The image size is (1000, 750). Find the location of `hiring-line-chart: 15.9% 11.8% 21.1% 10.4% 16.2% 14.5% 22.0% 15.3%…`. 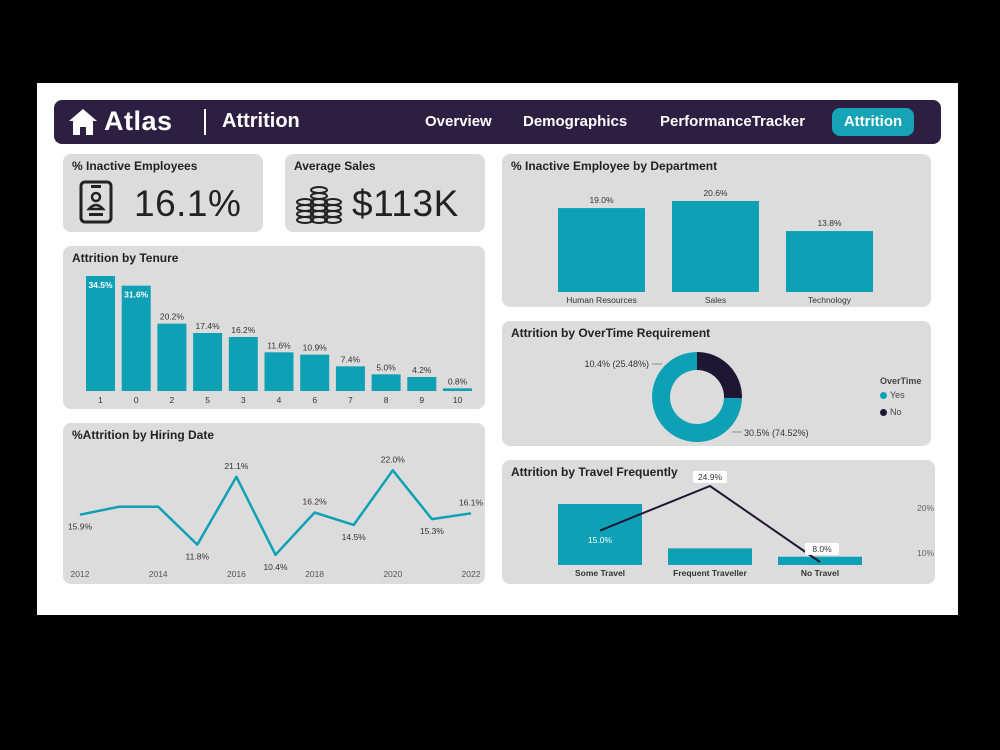

hiring-line-chart: 15.9% 11.8% 21.1% 10.4% 16.2% 14.5% 22.0% 15.3%… is located at coordinates (276, 516).